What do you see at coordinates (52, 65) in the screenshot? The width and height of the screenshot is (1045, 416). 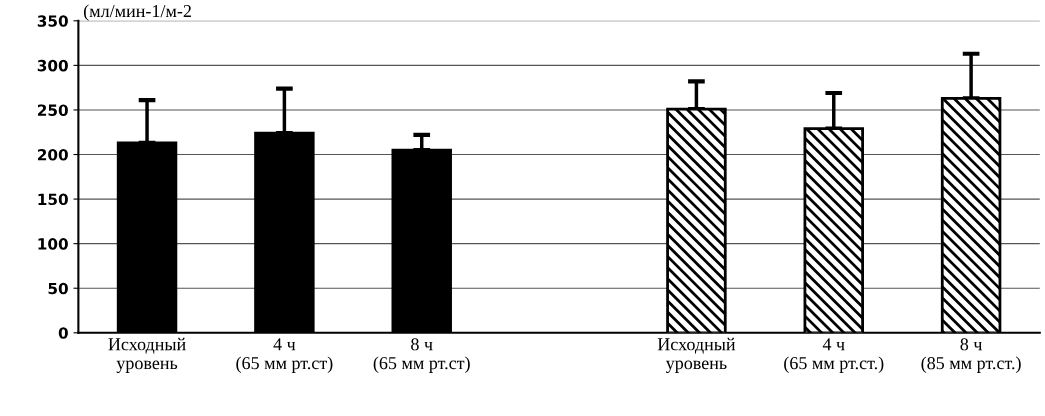 I see `y-tick-label: 300` at bounding box center [52, 65].